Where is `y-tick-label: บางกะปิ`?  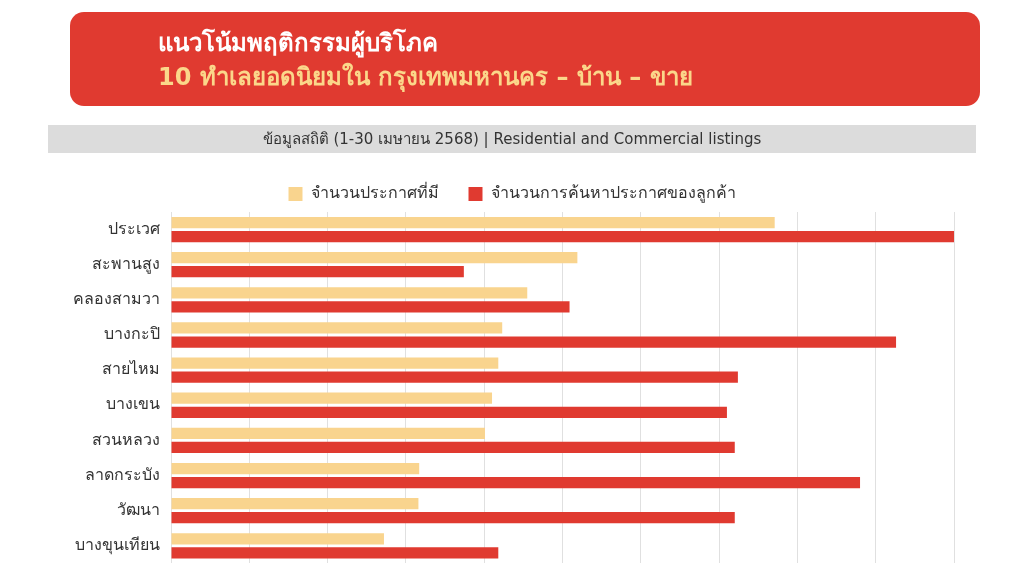 y-tick-label: บางกะปิ is located at coordinates (132, 334).